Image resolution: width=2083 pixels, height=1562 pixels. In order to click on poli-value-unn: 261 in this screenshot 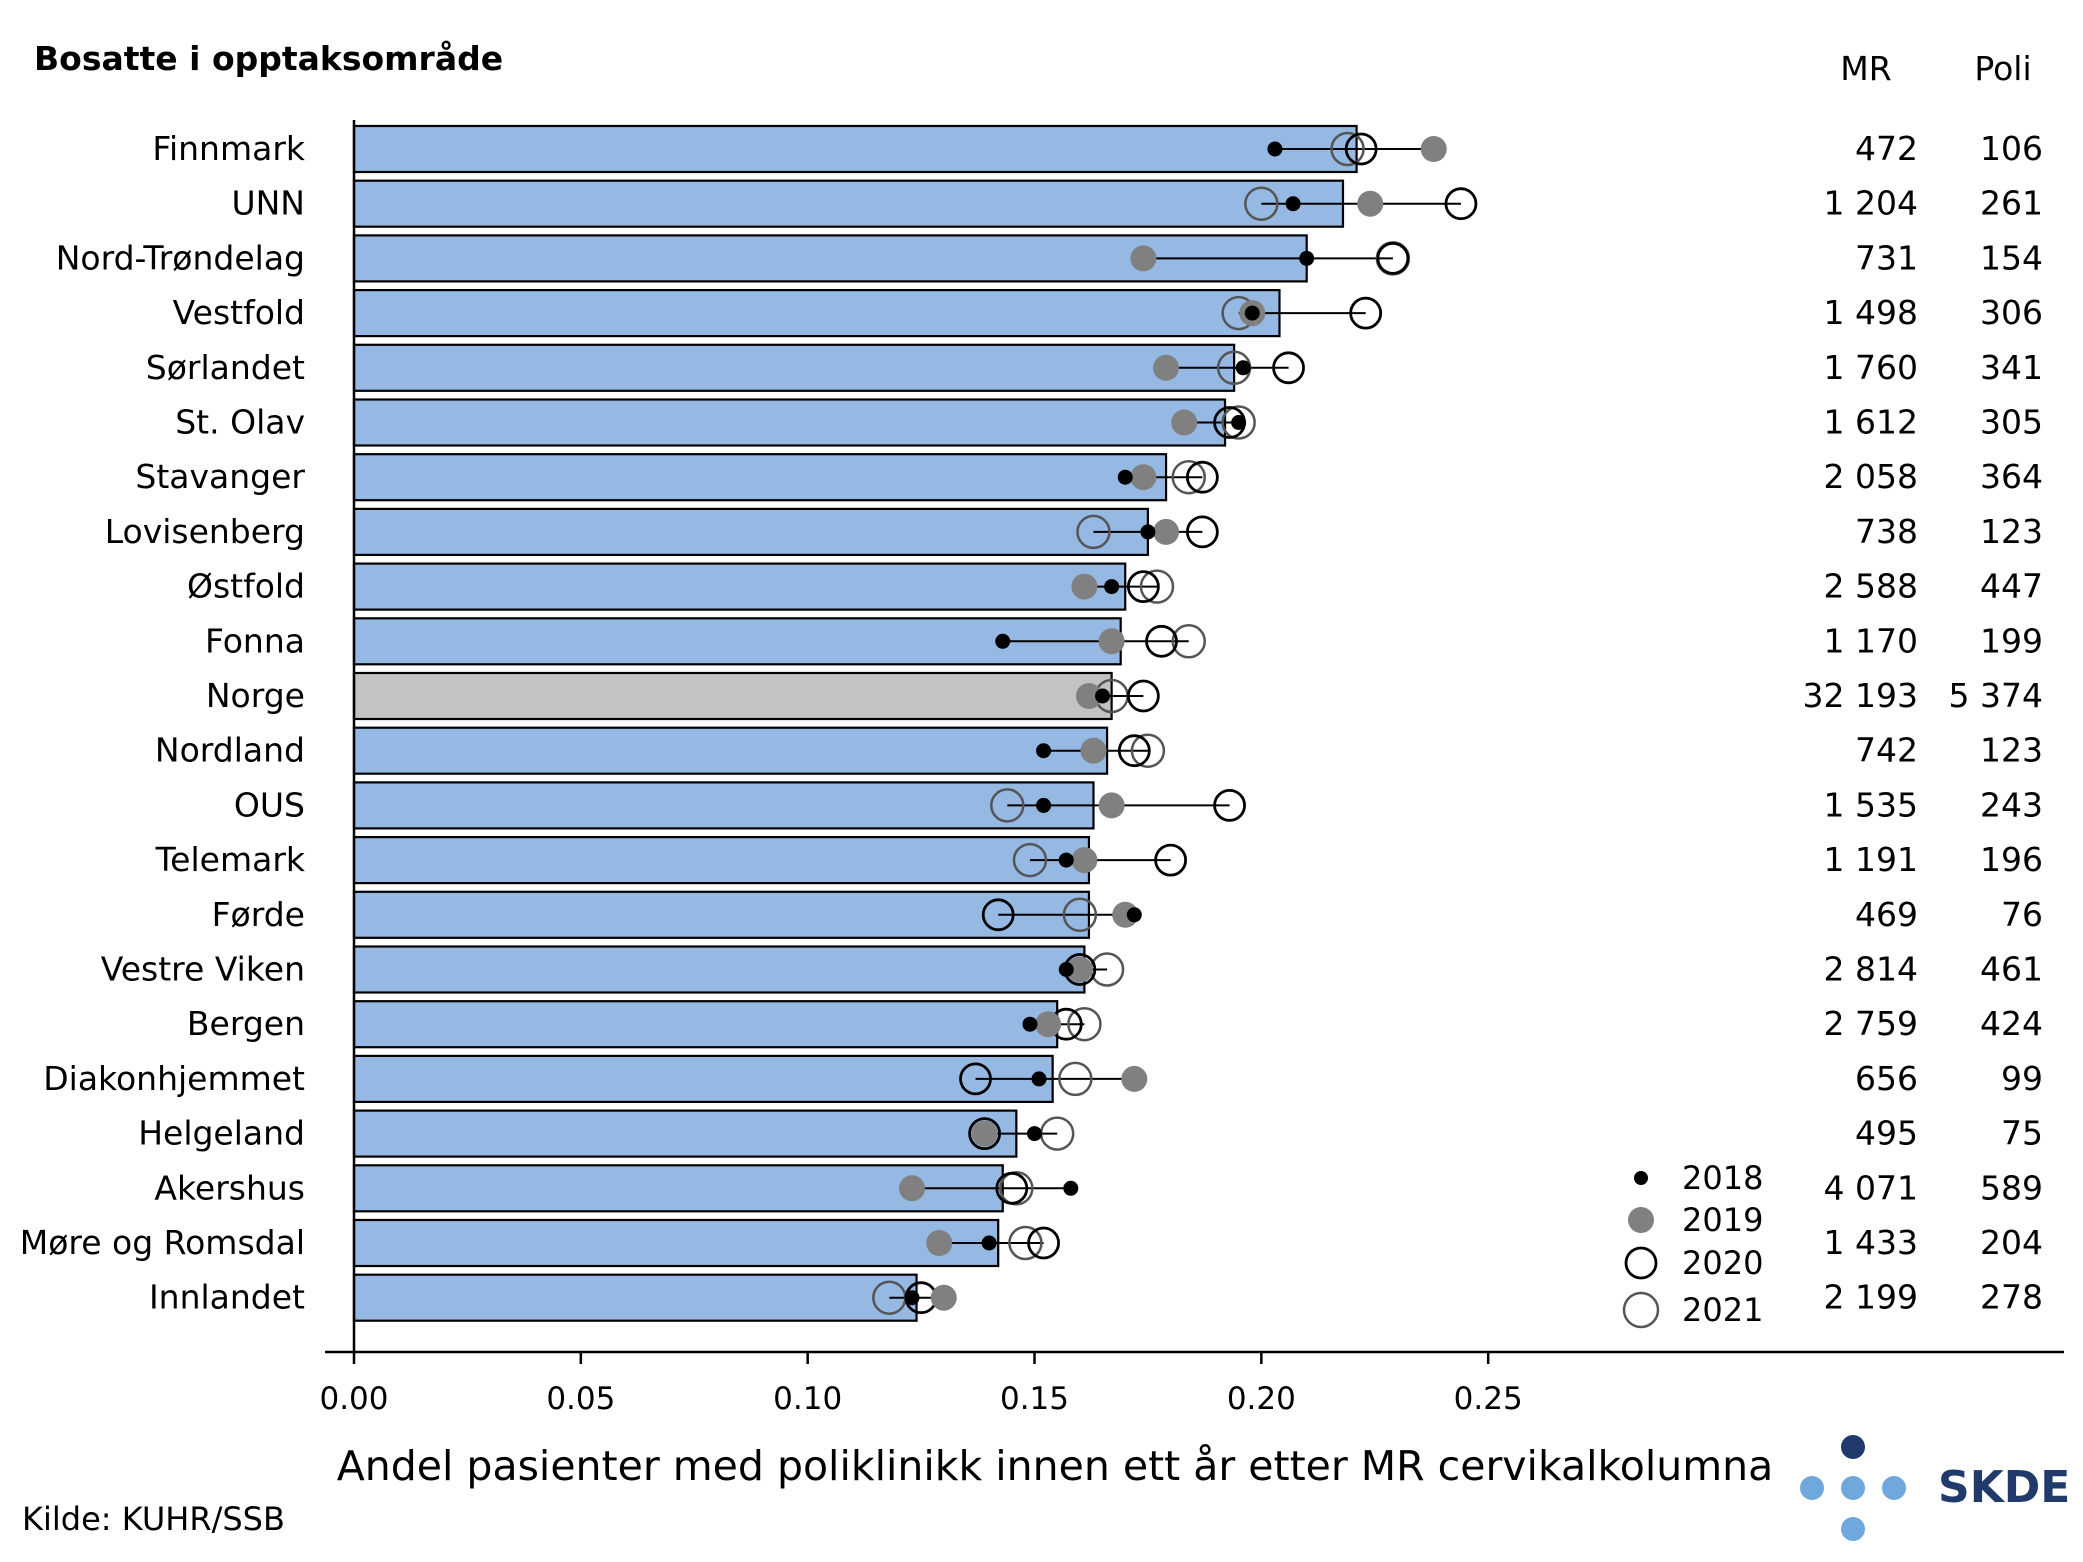, I will do `click(2011, 203)`.